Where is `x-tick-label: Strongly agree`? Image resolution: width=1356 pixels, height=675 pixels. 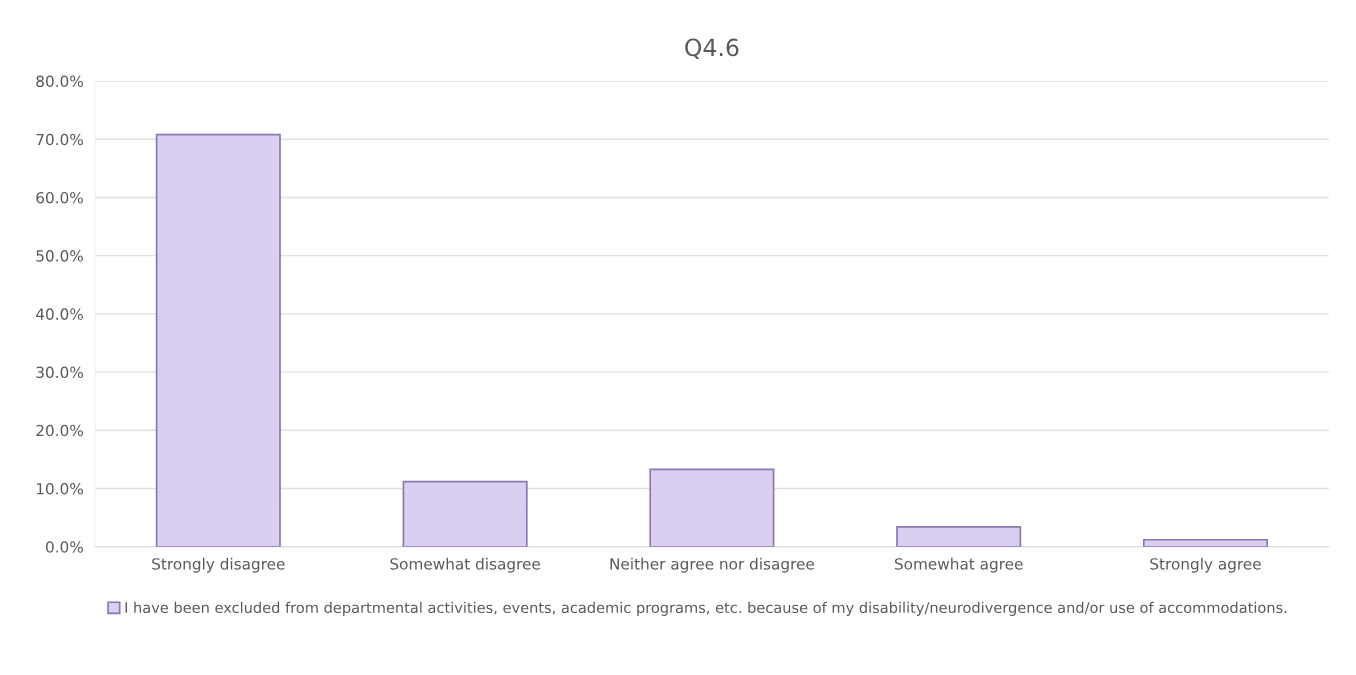
x-tick-label: Strongly agree is located at coordinates (1205, 565).